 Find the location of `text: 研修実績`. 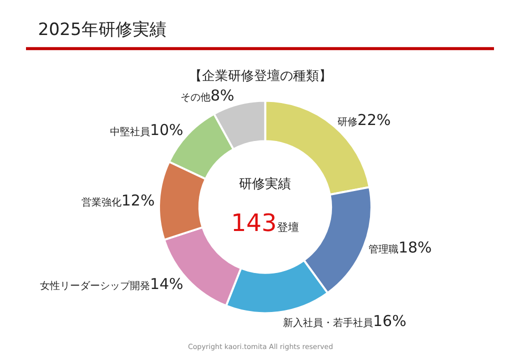

text: 研修実績 is located at coordinates (265, 184).